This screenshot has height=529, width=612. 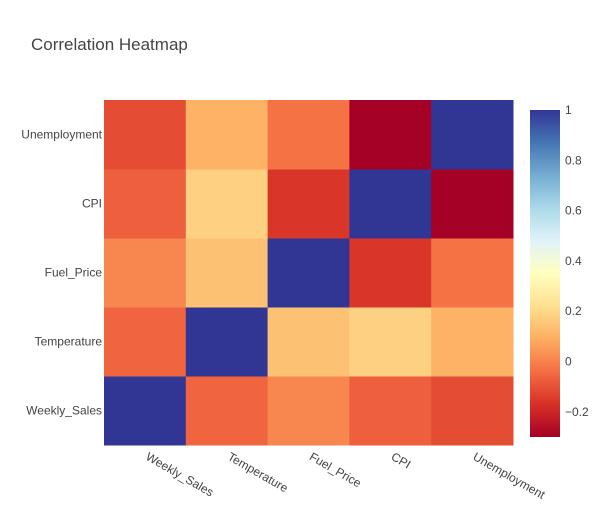 I want to click on heatmap-cell-cpi-unemployment, so click(x=472, y=204).